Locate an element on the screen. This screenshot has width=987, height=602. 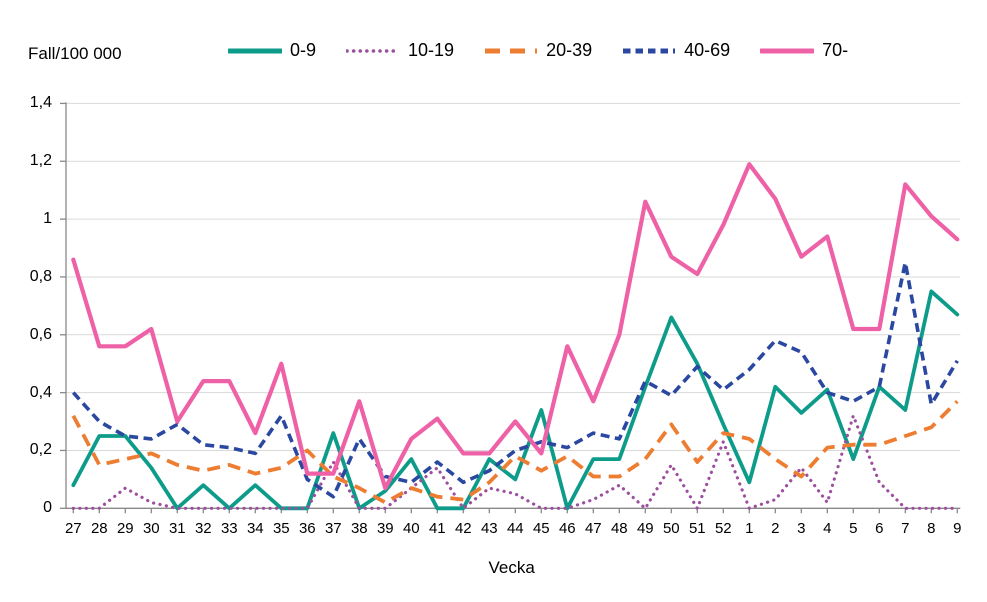
y-tick-label: 0 is located at coordinates (47, 508).